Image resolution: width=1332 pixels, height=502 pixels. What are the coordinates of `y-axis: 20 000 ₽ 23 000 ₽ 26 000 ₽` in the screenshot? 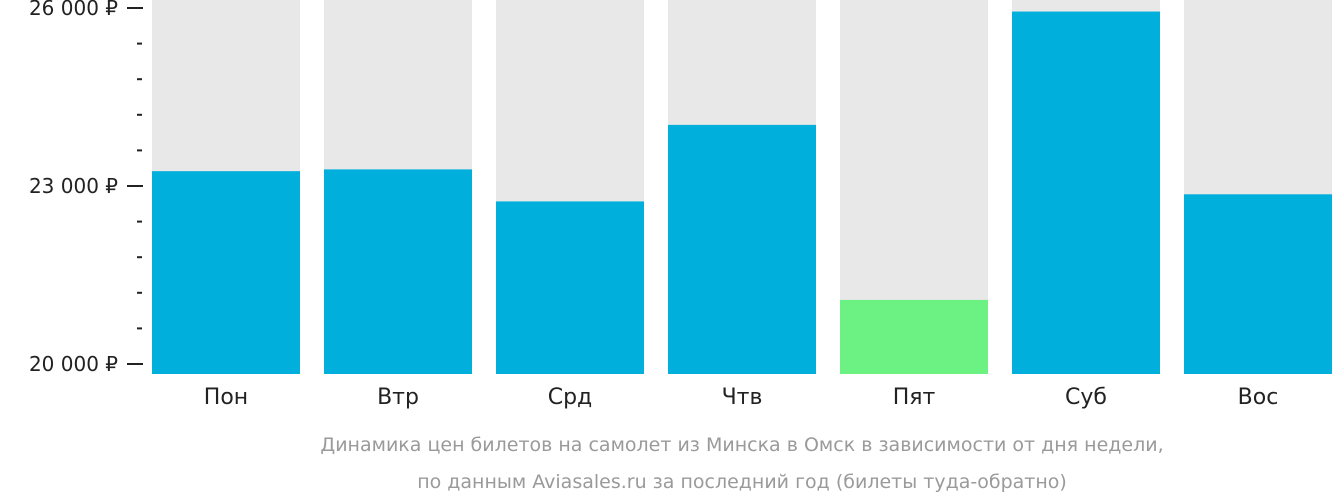 It's located at (86, 188).